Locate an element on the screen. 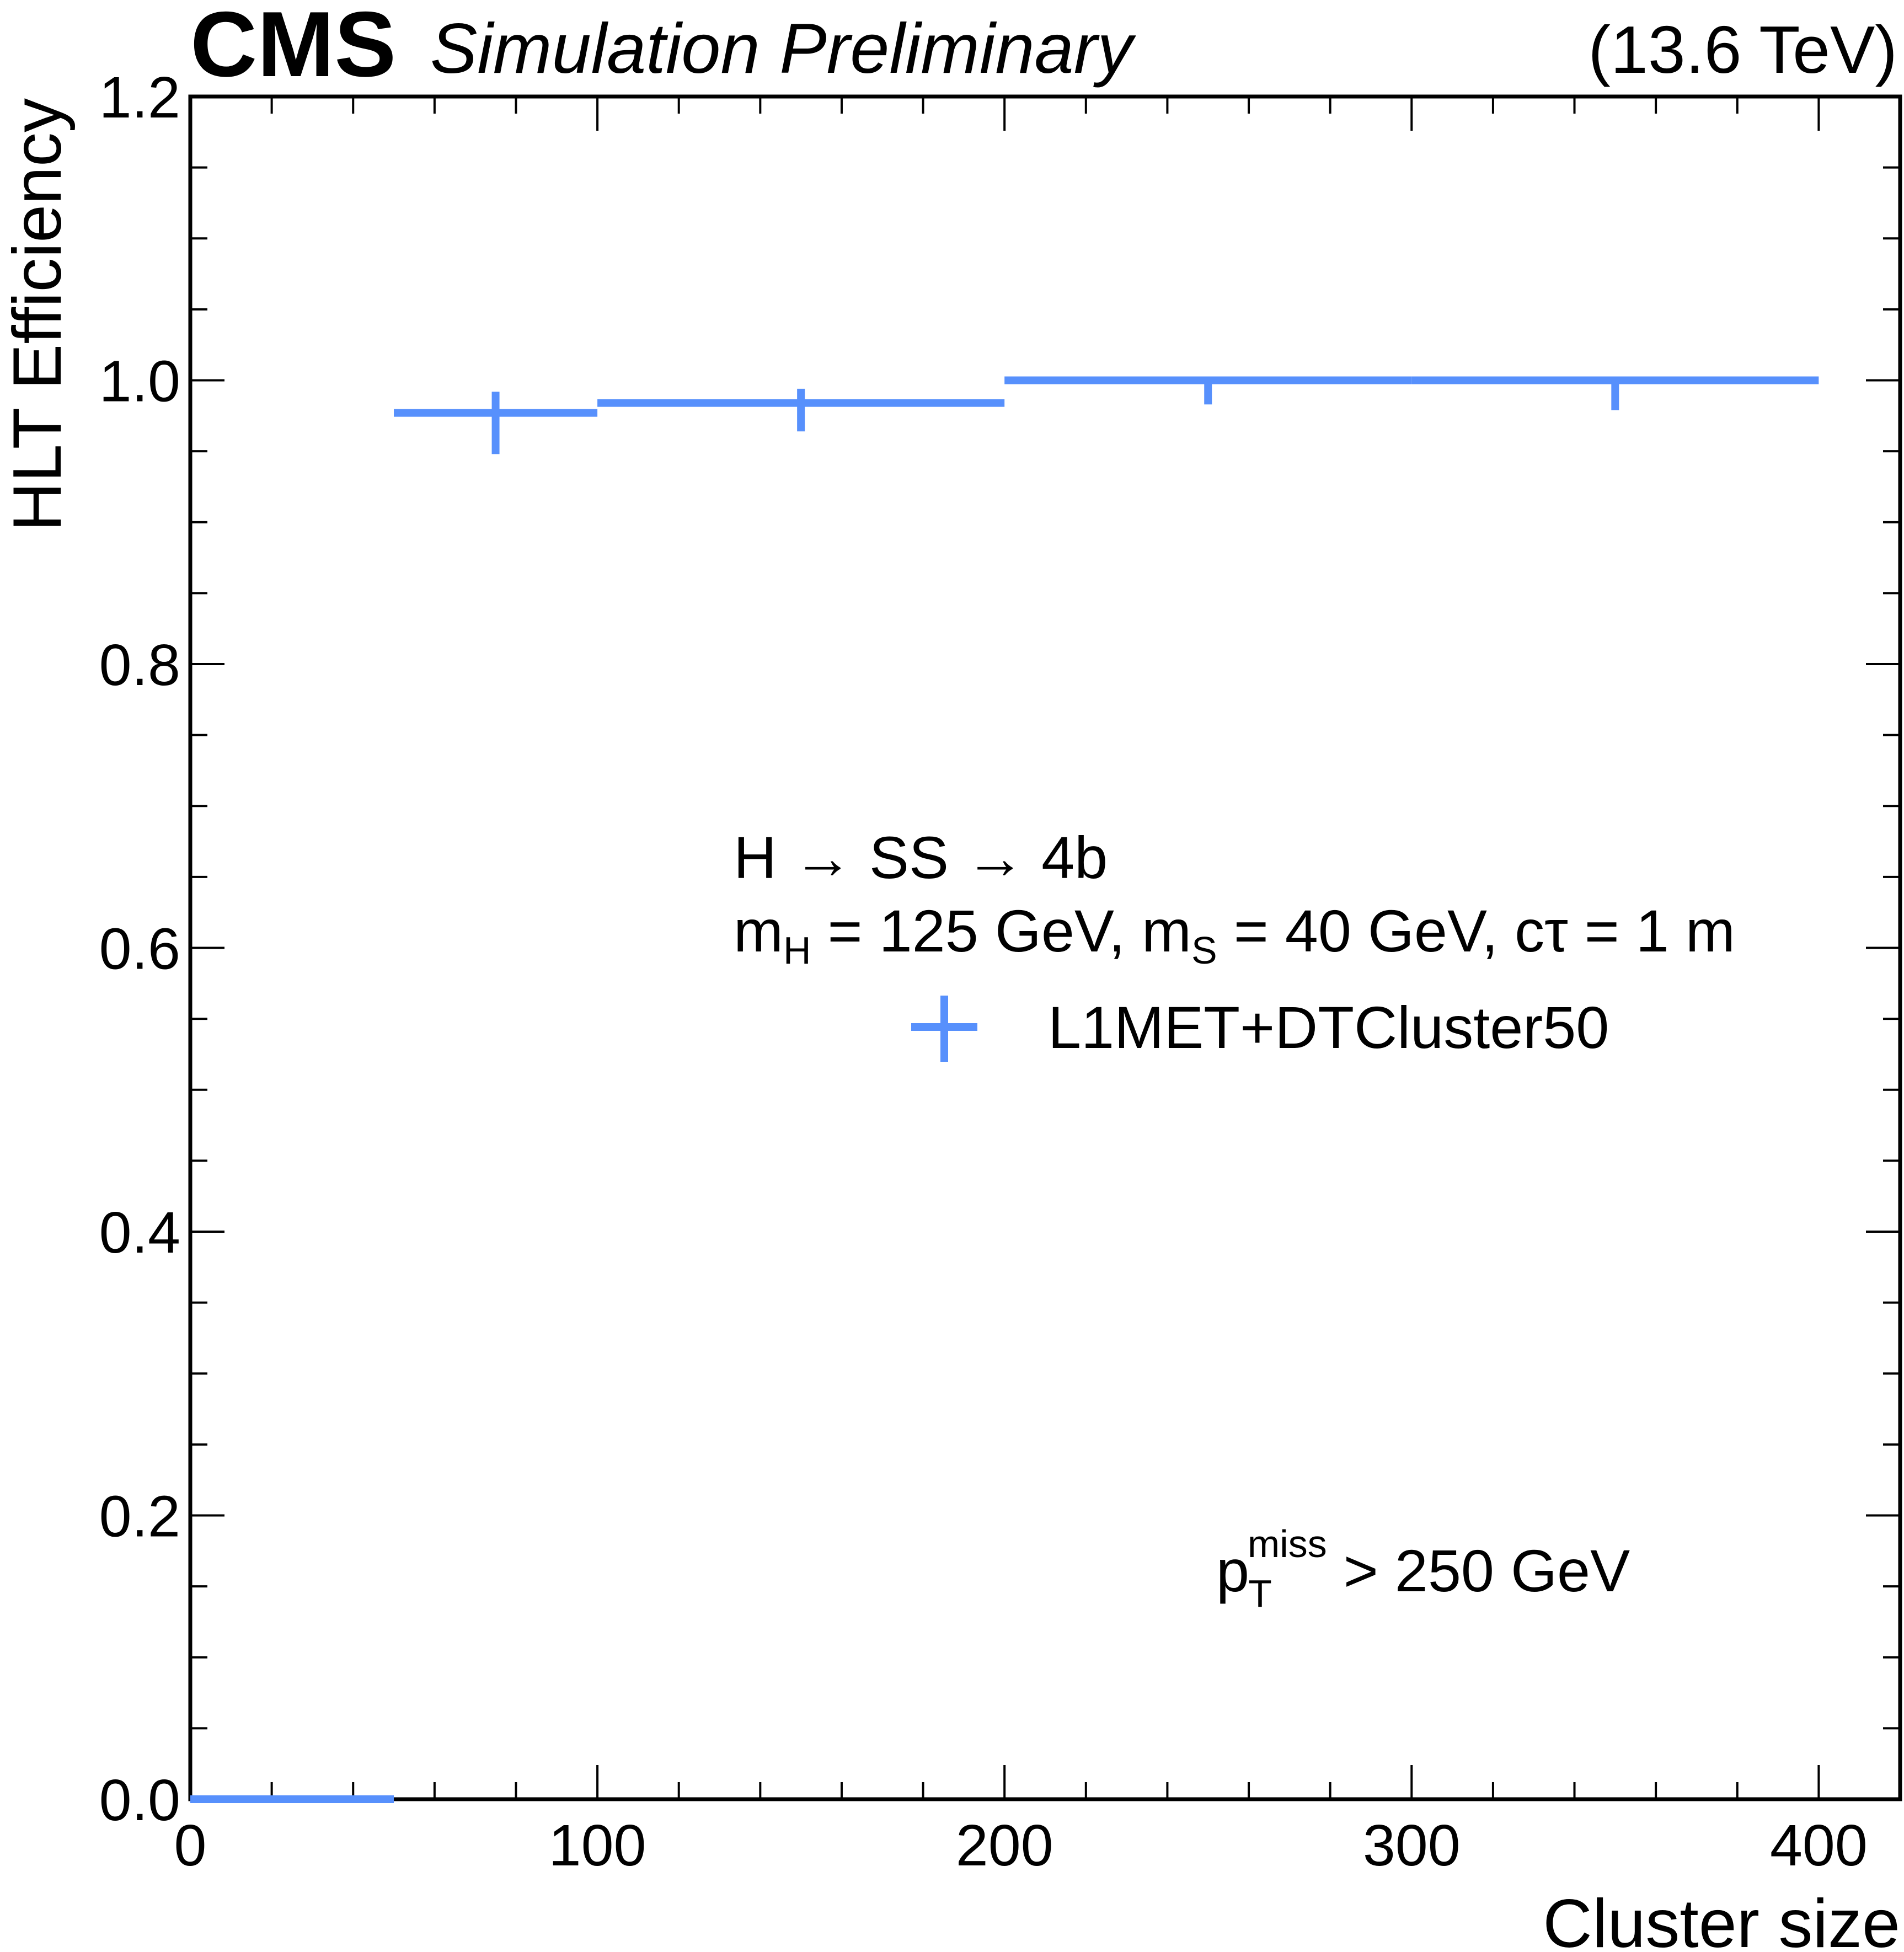 The width and height of the screenshot is (1904, 1952). y-axis-title: HLT Efficiency is located at coordinates (38, 315).